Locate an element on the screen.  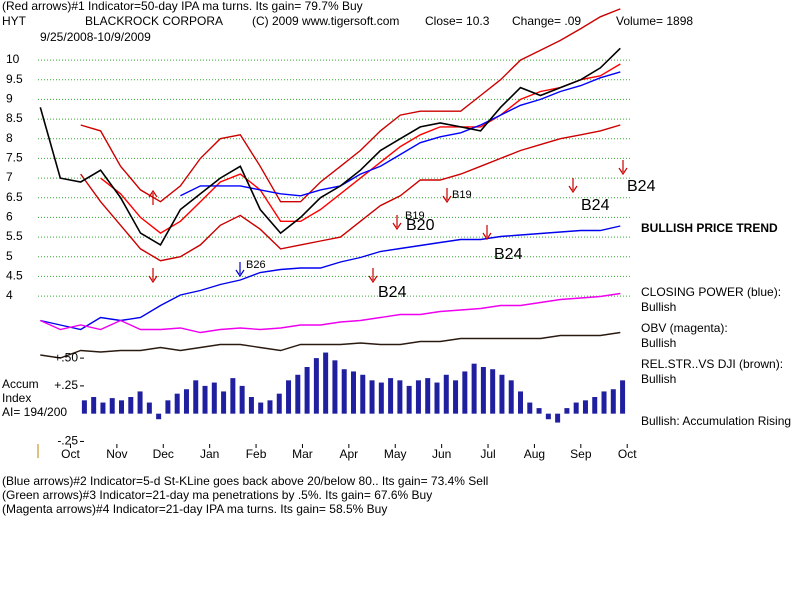
accum-note: AI= 194/200 is located at coordinates (34, 412).